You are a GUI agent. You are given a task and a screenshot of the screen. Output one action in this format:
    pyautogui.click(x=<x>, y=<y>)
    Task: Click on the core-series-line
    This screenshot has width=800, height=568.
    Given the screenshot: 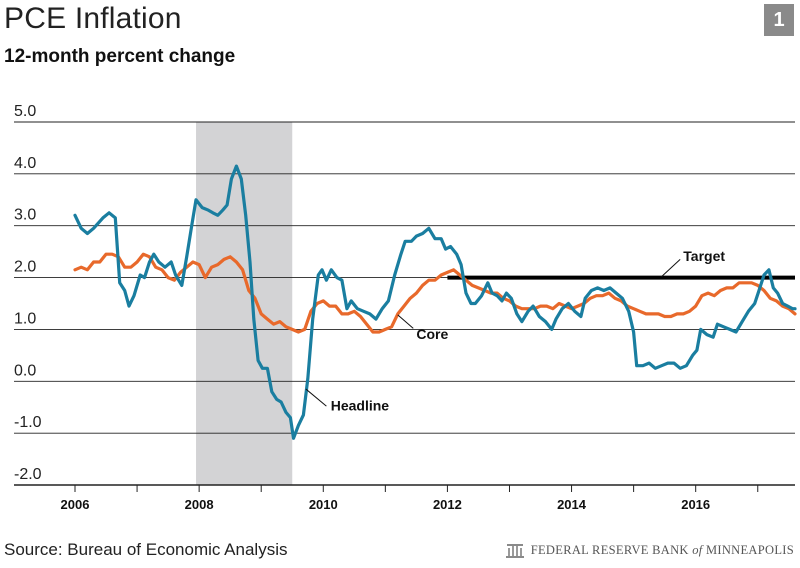 What is the action you would take?
    pyautogui.click(x=435, y=293)
    